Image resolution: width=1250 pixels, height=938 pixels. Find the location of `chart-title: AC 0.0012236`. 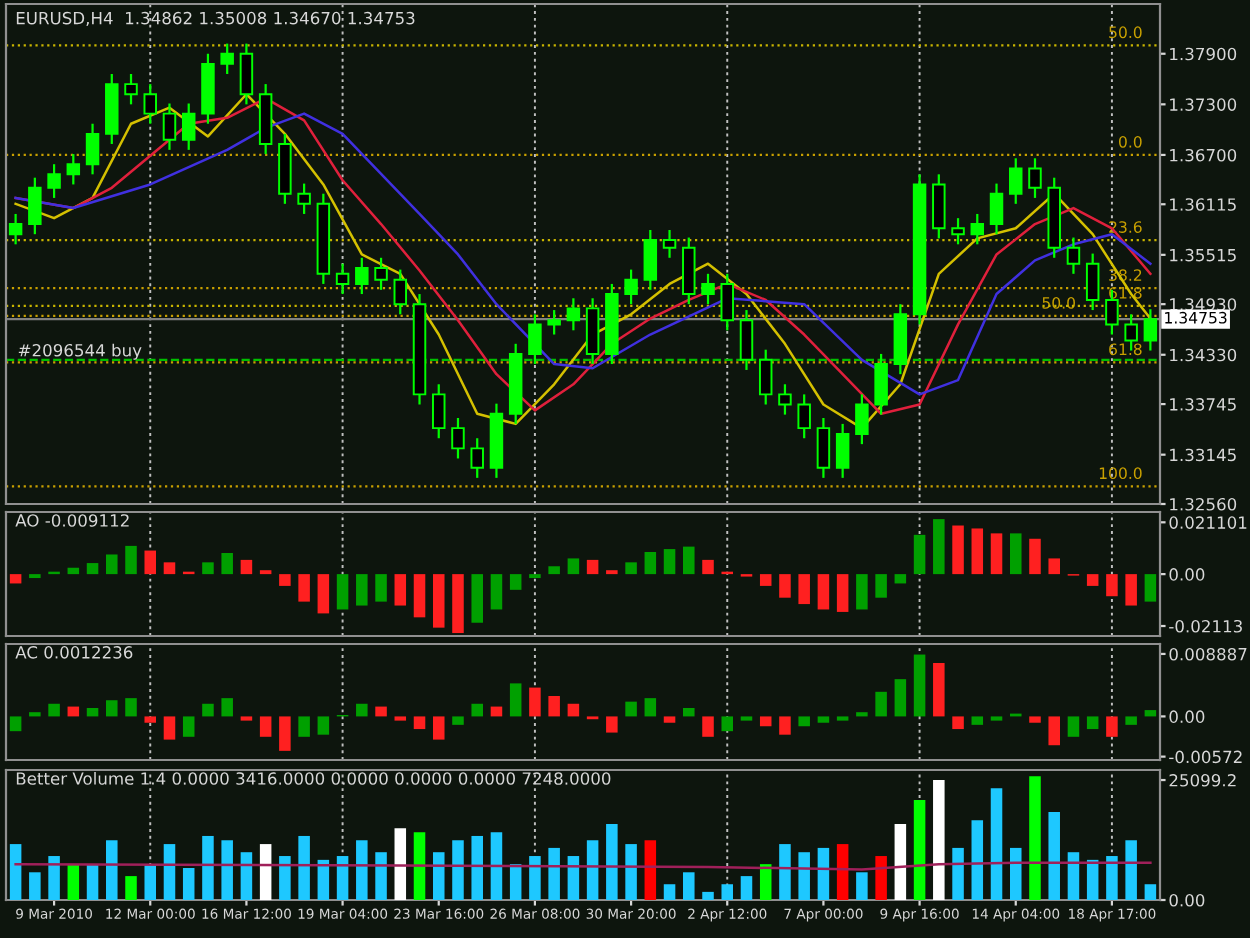

chart-title: AC 0.0012236 is located at coordinates (74, 652).